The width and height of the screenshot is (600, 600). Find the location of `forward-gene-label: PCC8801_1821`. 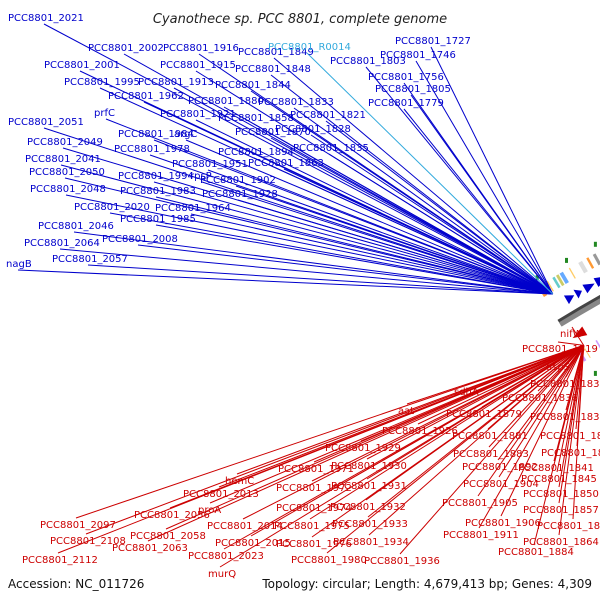

forward-gene-label: PCC8801_1821 is located at coordinates (328, 115).